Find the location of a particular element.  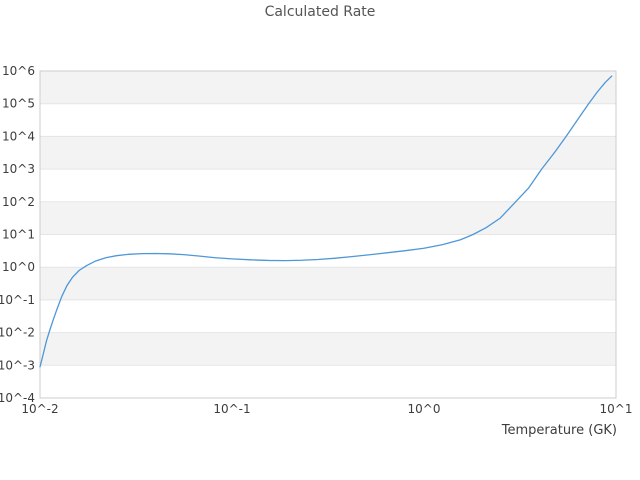

y-tick-label: 10^-3 is located at coordinates (17, 365).